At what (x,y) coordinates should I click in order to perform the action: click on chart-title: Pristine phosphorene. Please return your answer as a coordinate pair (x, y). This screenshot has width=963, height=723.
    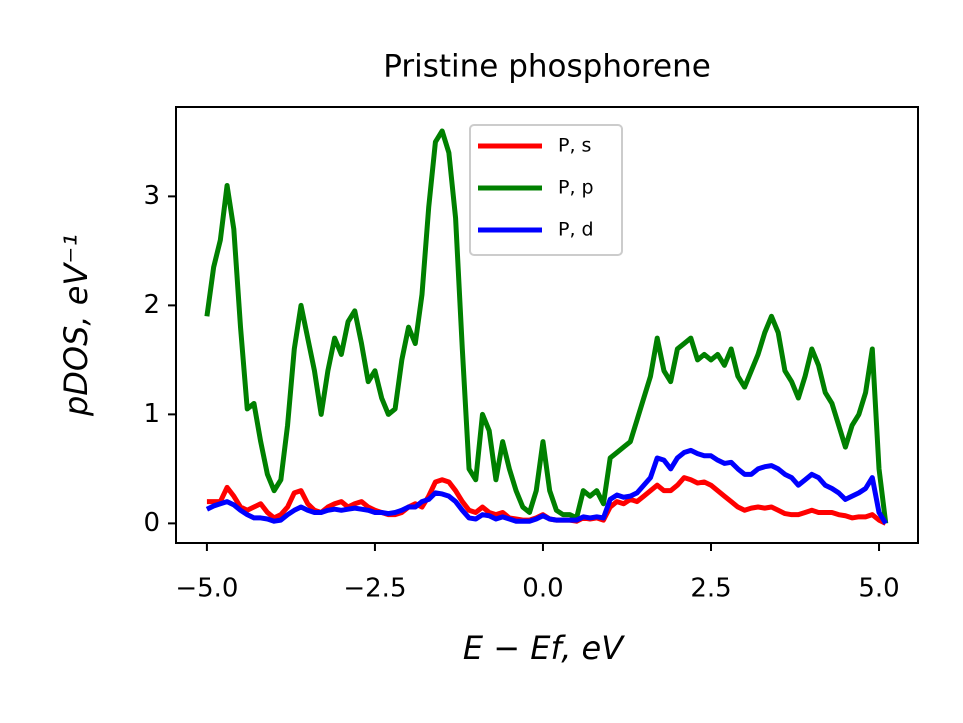
    Looking at the image, I should click on (547, 67).